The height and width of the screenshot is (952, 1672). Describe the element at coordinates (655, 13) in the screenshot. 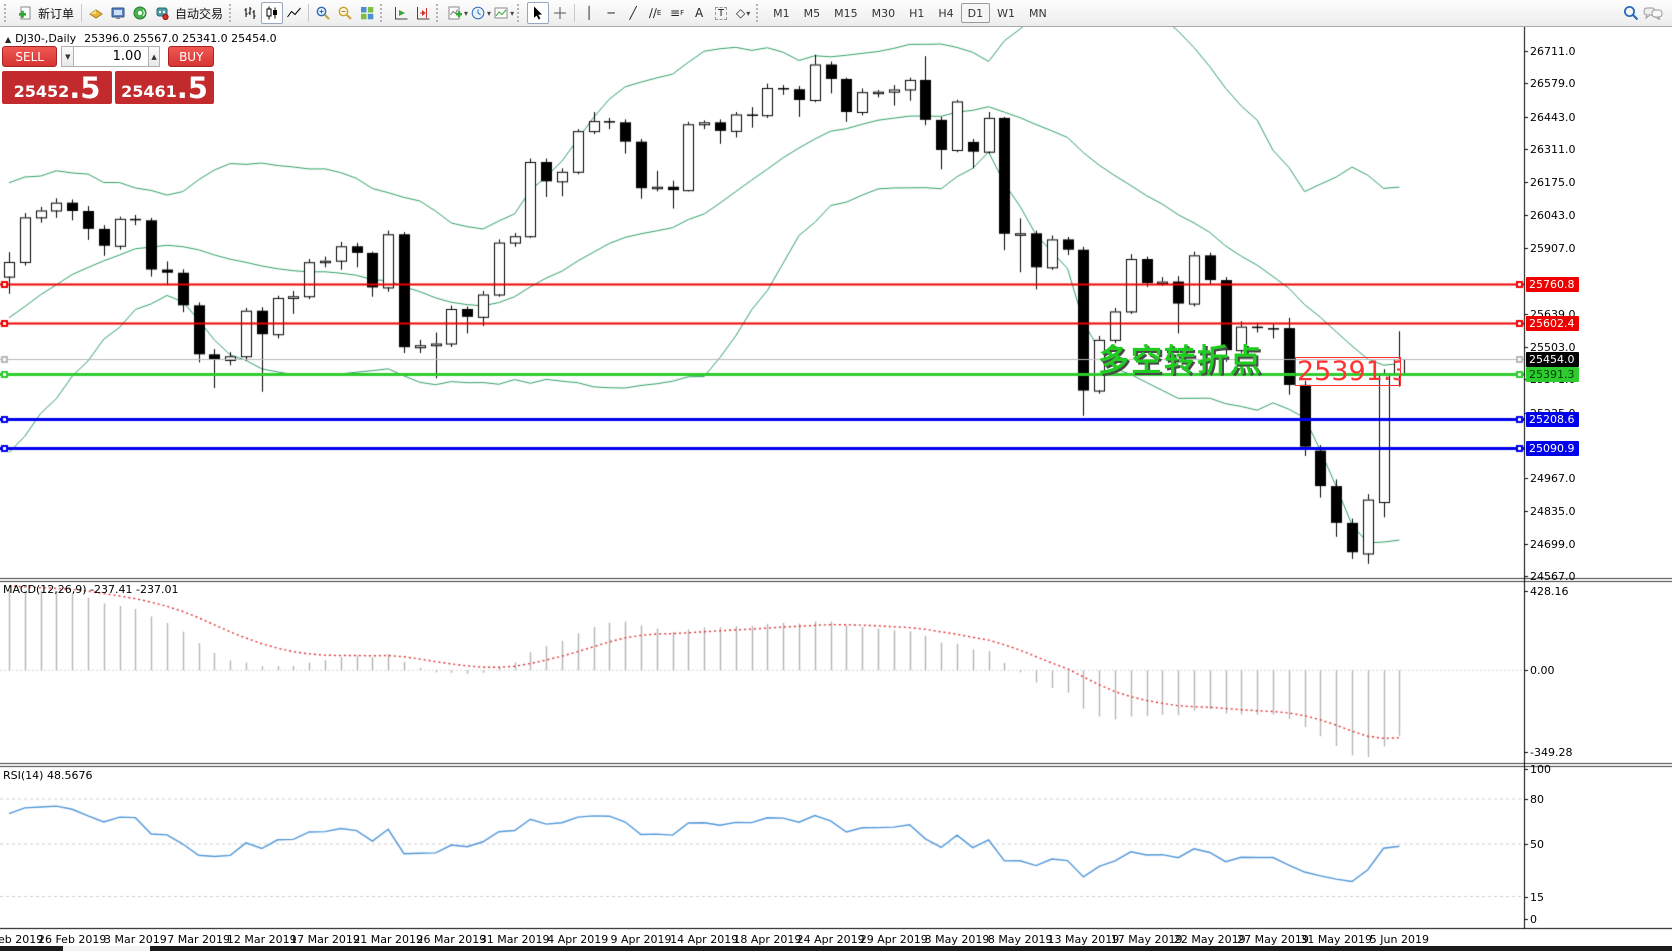

I see `channel-tool-icon: ∕∕ E` at that location.